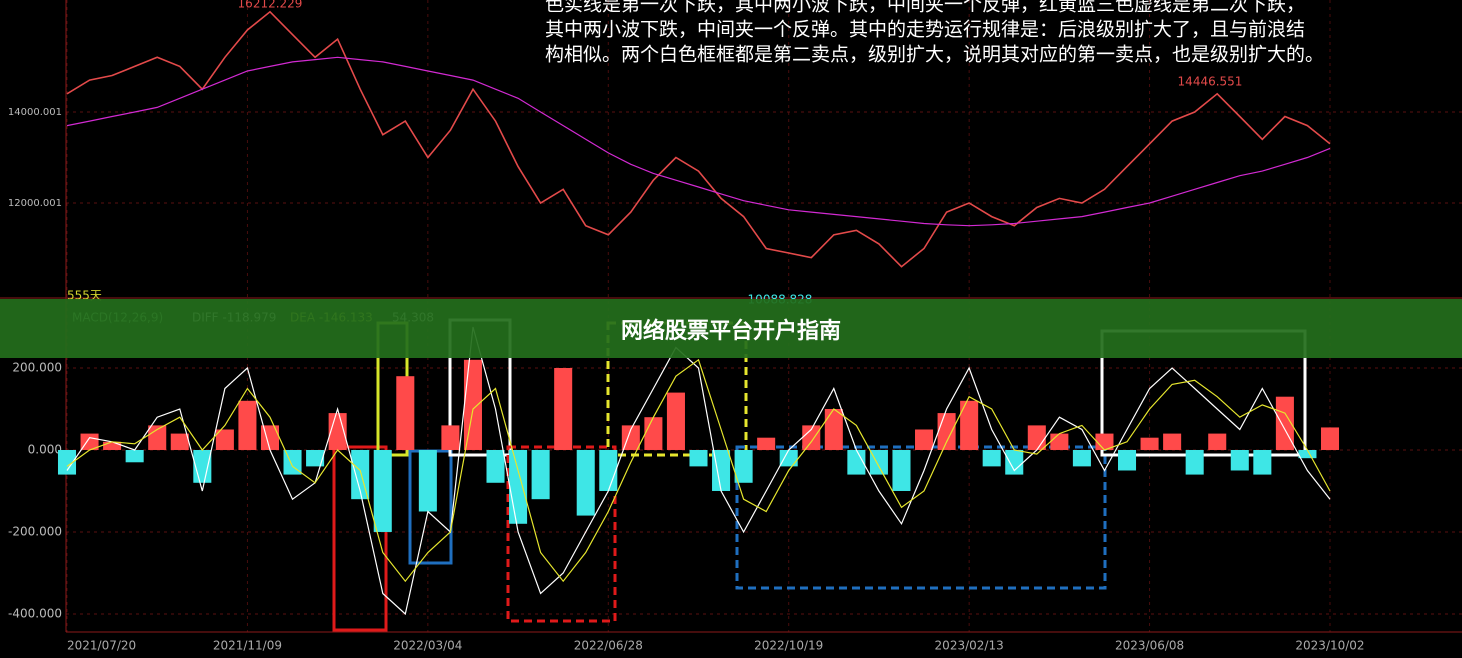 This screenshot has width=1462, height=658. What do you see at coordinates (247, 646) in the screenshot?
I see `x-tick-label: 2021/11/09` at bounding box center [247, 646].